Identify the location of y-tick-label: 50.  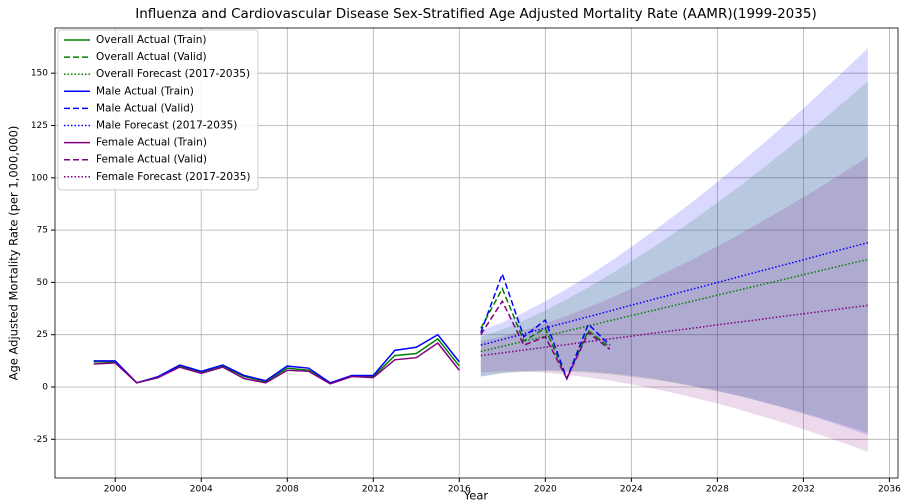
(43, 283).